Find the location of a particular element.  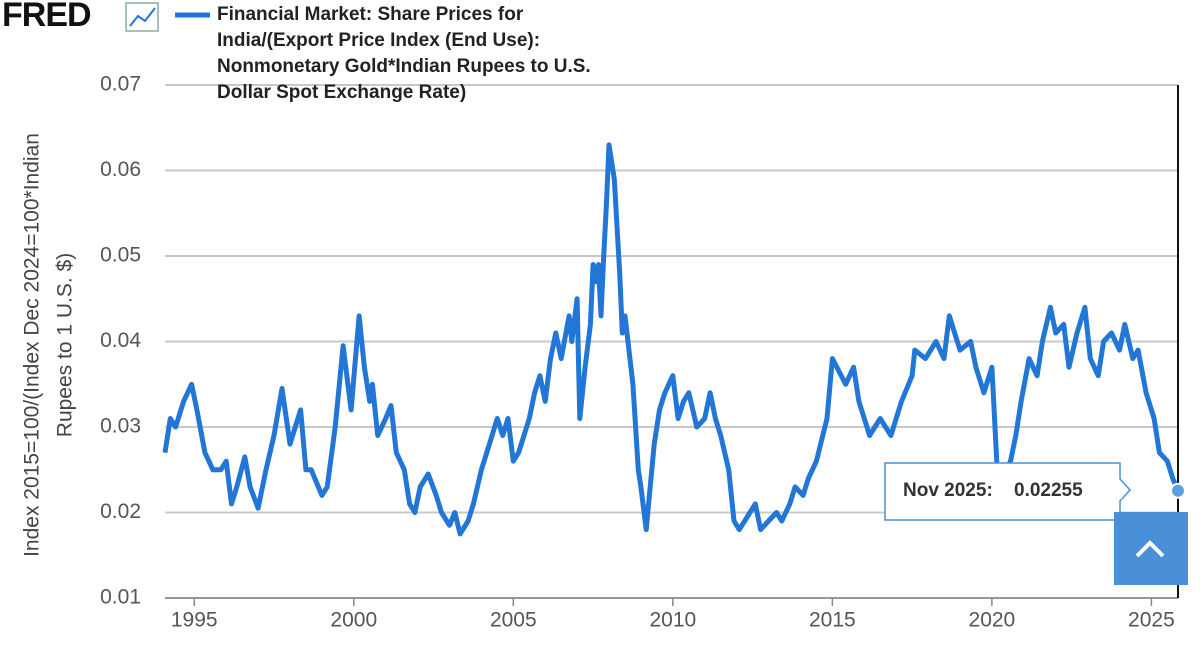

hover-point is located at coordinates (1178, 490).